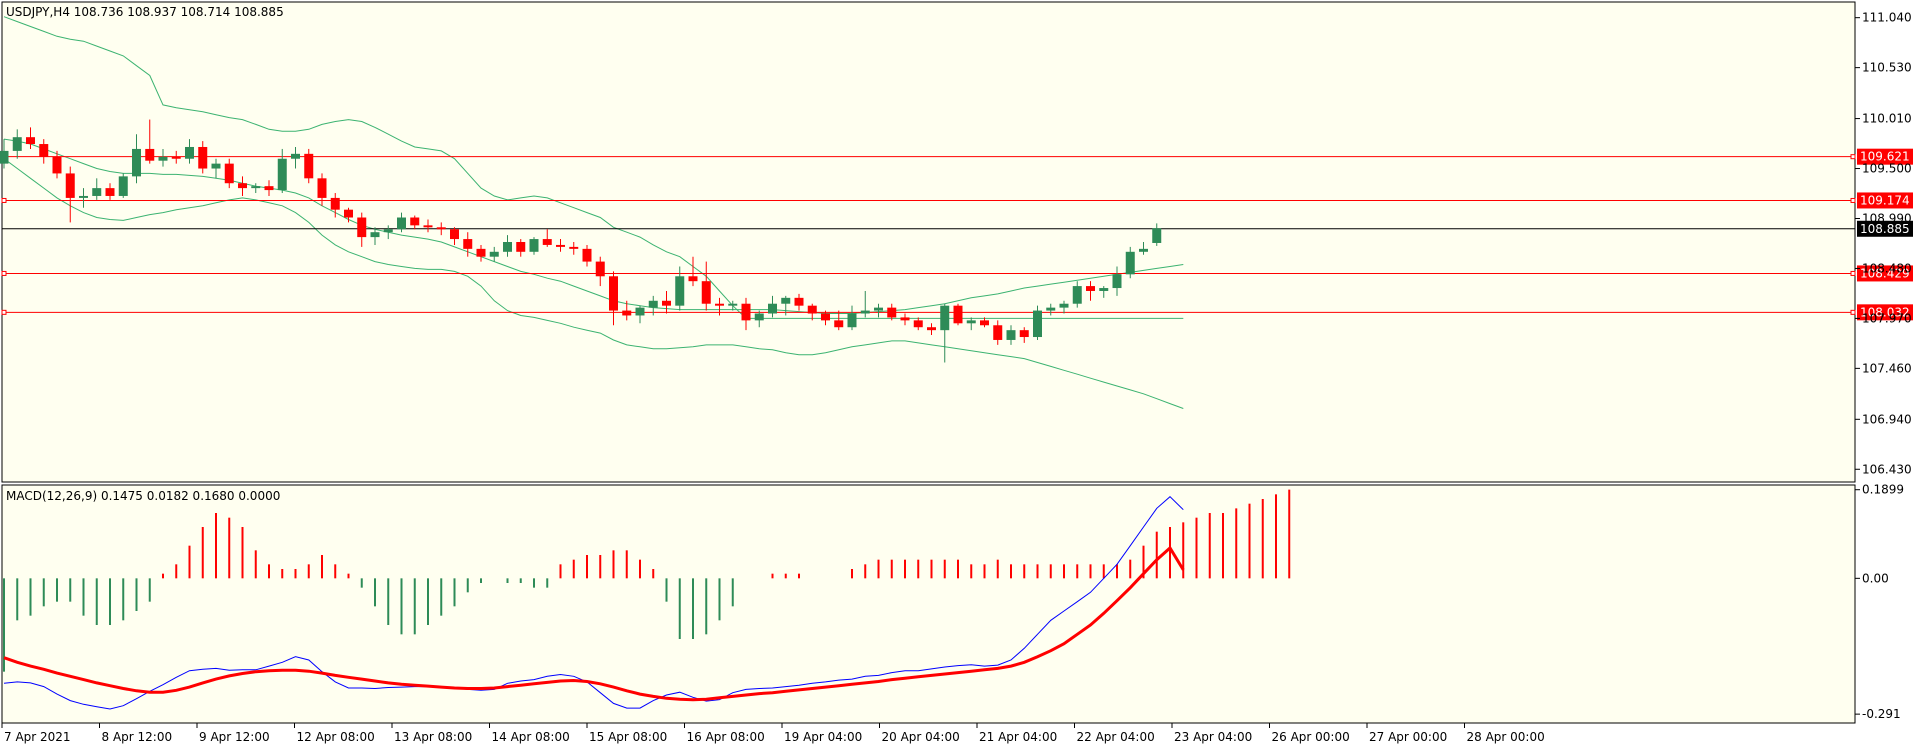 This screenshot has width=1916, height=747. What do you see at coordinates (1887, 469) in the screenshot?
I see `price-tick-label: 106.430` at bounding box center [1887, 469].